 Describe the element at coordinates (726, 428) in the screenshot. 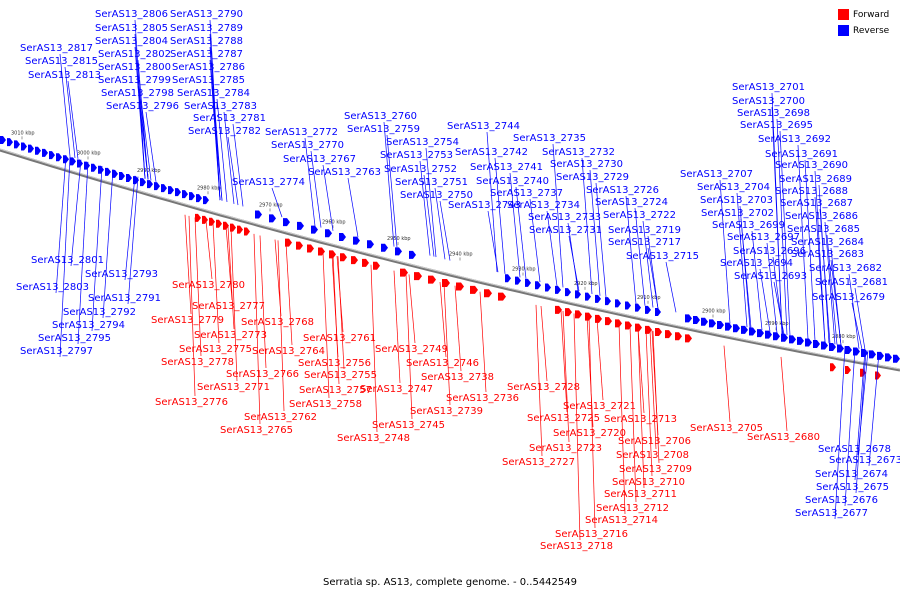

I see `forward-gene-label: SerAS13_2705` at that location.